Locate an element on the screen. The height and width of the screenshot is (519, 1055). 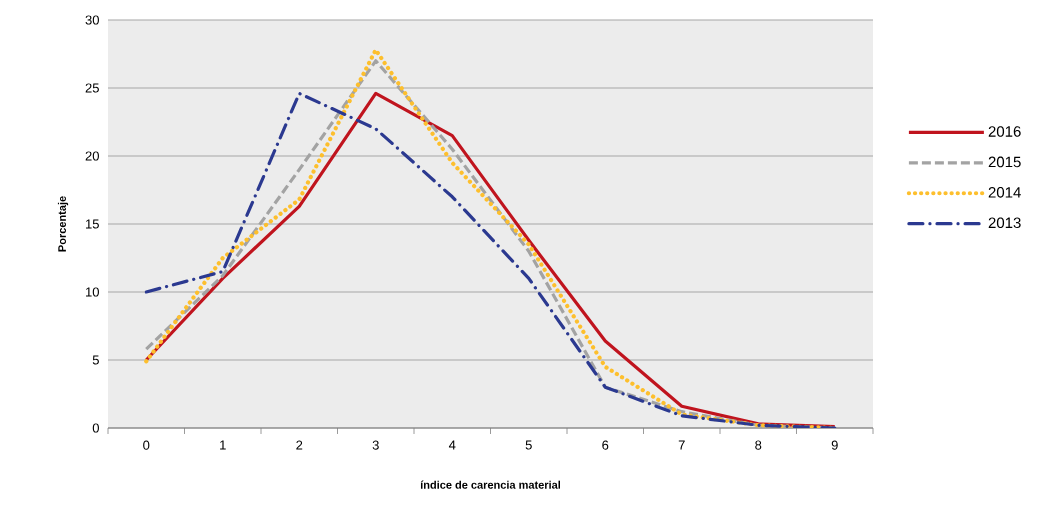
y-tick-label: 30 is located at coordinates (92, 20).